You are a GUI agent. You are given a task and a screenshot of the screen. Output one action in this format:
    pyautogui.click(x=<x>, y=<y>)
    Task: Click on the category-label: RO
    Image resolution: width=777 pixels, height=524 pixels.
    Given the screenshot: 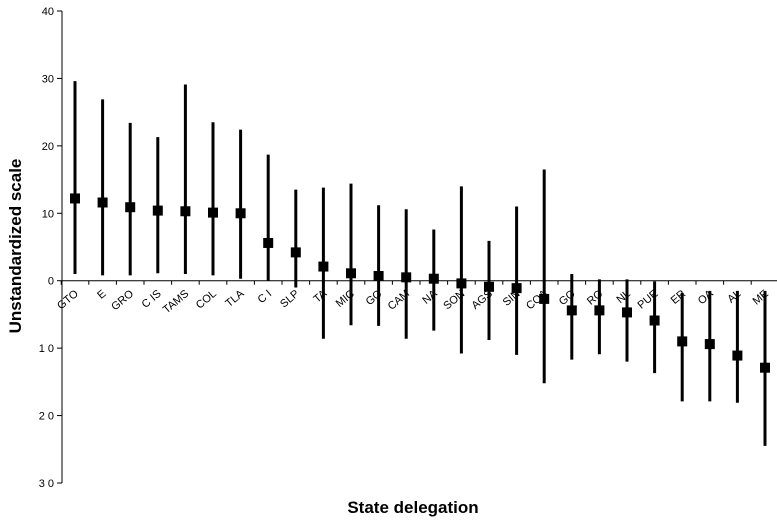 What is the action you would take?
    pyautogui.click(x=595, y=298)
    